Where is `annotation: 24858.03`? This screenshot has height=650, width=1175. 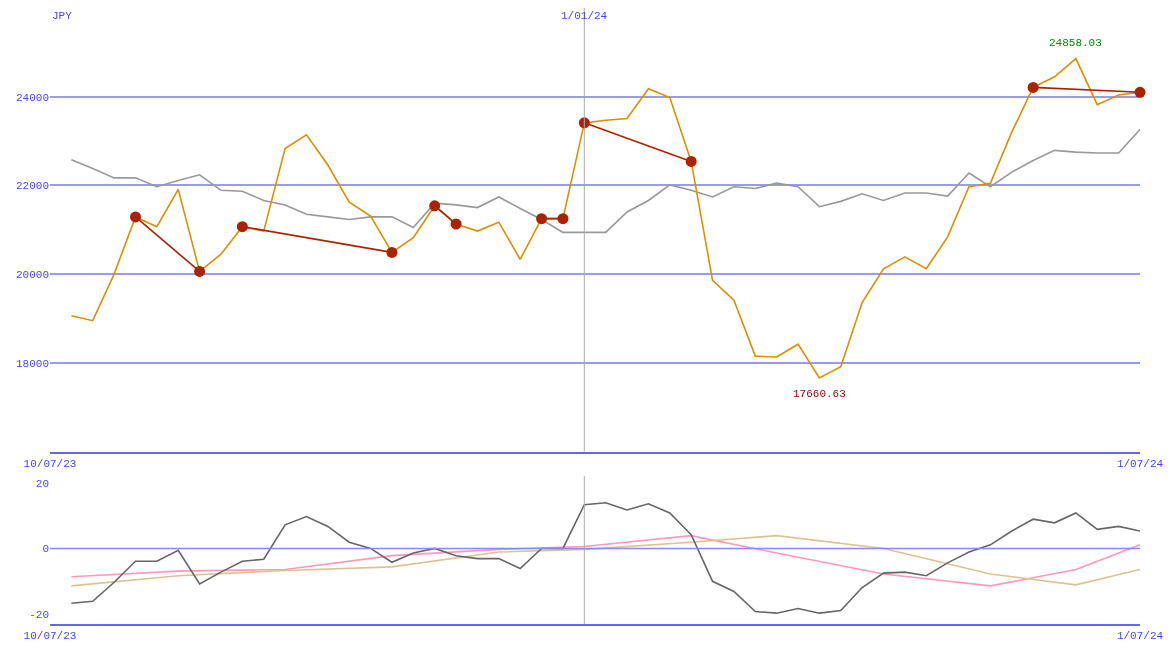 annotation: 24858.03 is located at coordinates (1075, 43).